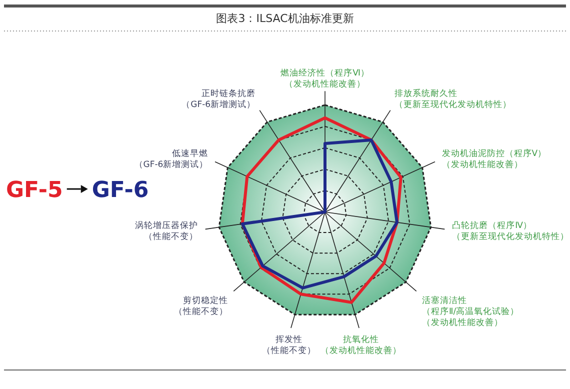 Image resolution: width=570 pixels, height=389 pixels. What do you see at coordinates (285, 18) in the screenshot?
I see `chart-title: 图表3：ILSAC机油标准更新` at bounding box center [285, 18].